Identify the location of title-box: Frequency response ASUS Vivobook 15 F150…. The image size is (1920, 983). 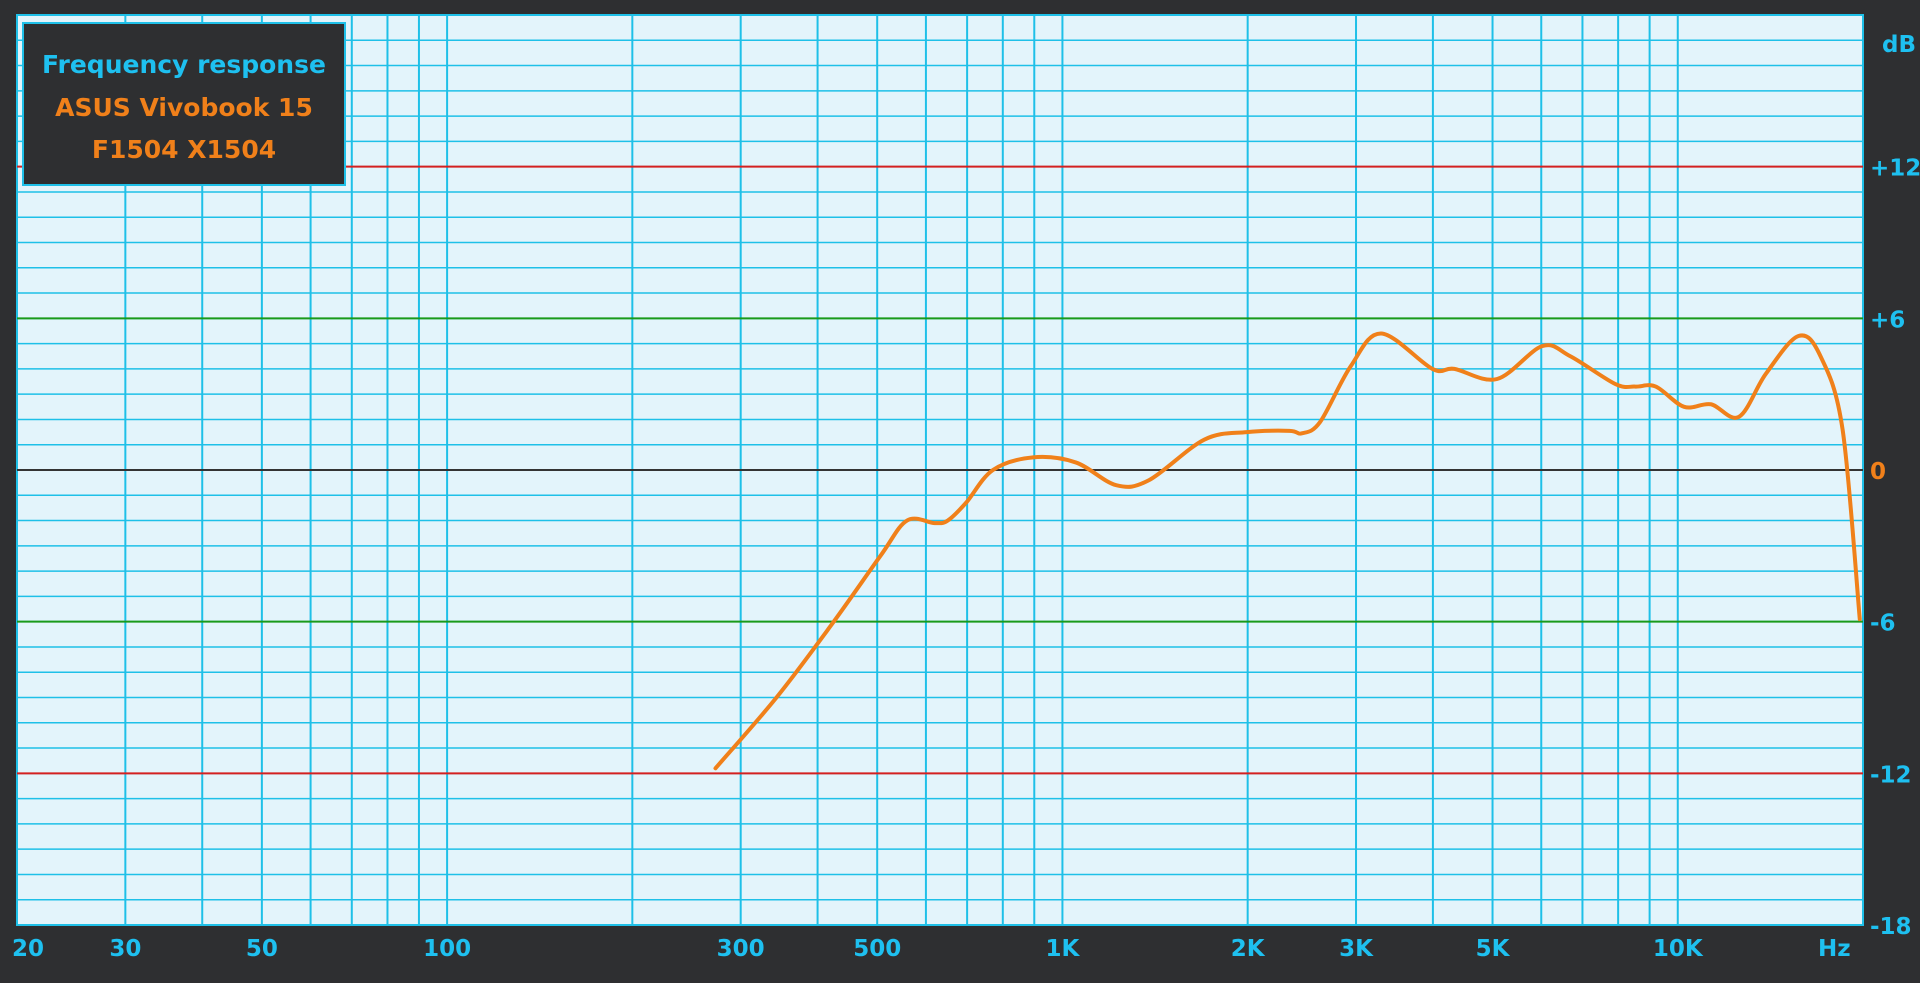
(184, 104).